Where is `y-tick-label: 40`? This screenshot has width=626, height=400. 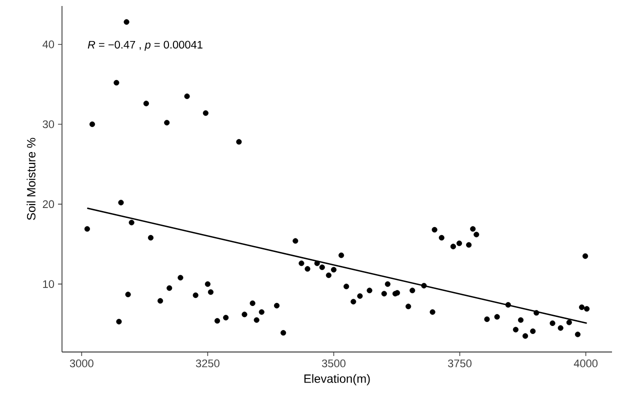 y-tick-label: 40 is located at coordinates (48, 44).